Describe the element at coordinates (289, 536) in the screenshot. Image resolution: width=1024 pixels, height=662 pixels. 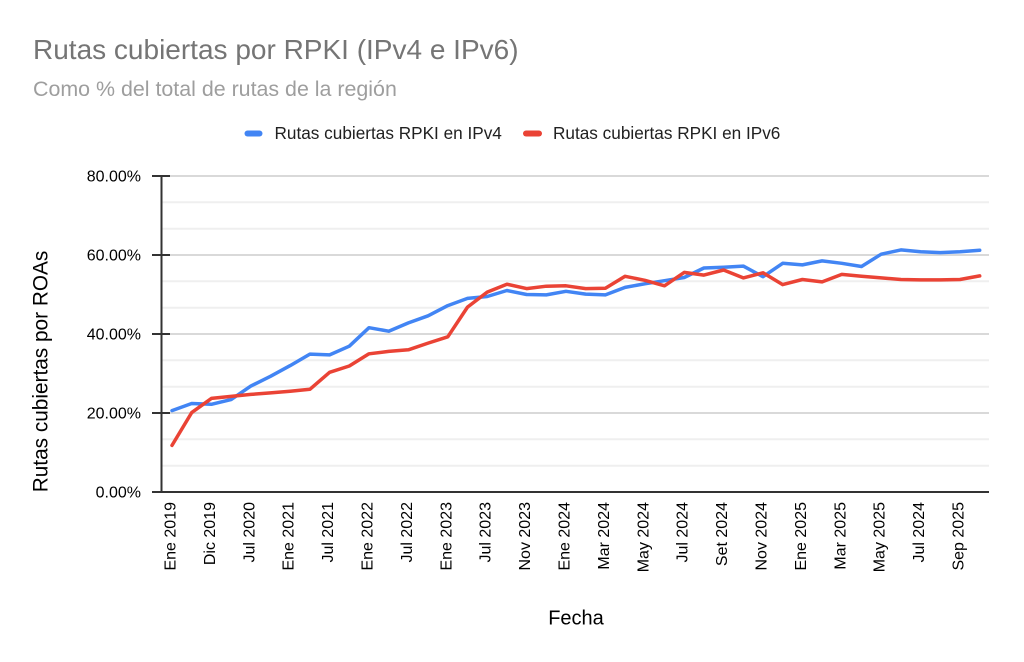
I see `svg-text: Ene 2021` at that location.